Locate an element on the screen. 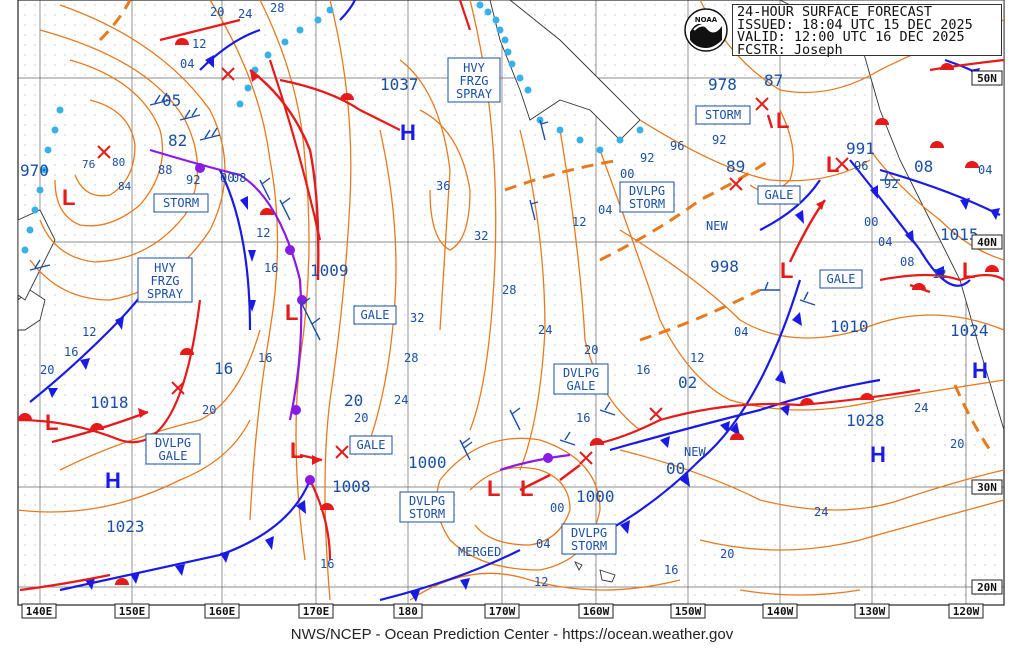 The height and width of the screenshot is (652, 1024). lon-label: 170W is located at coordinates (502, 611).